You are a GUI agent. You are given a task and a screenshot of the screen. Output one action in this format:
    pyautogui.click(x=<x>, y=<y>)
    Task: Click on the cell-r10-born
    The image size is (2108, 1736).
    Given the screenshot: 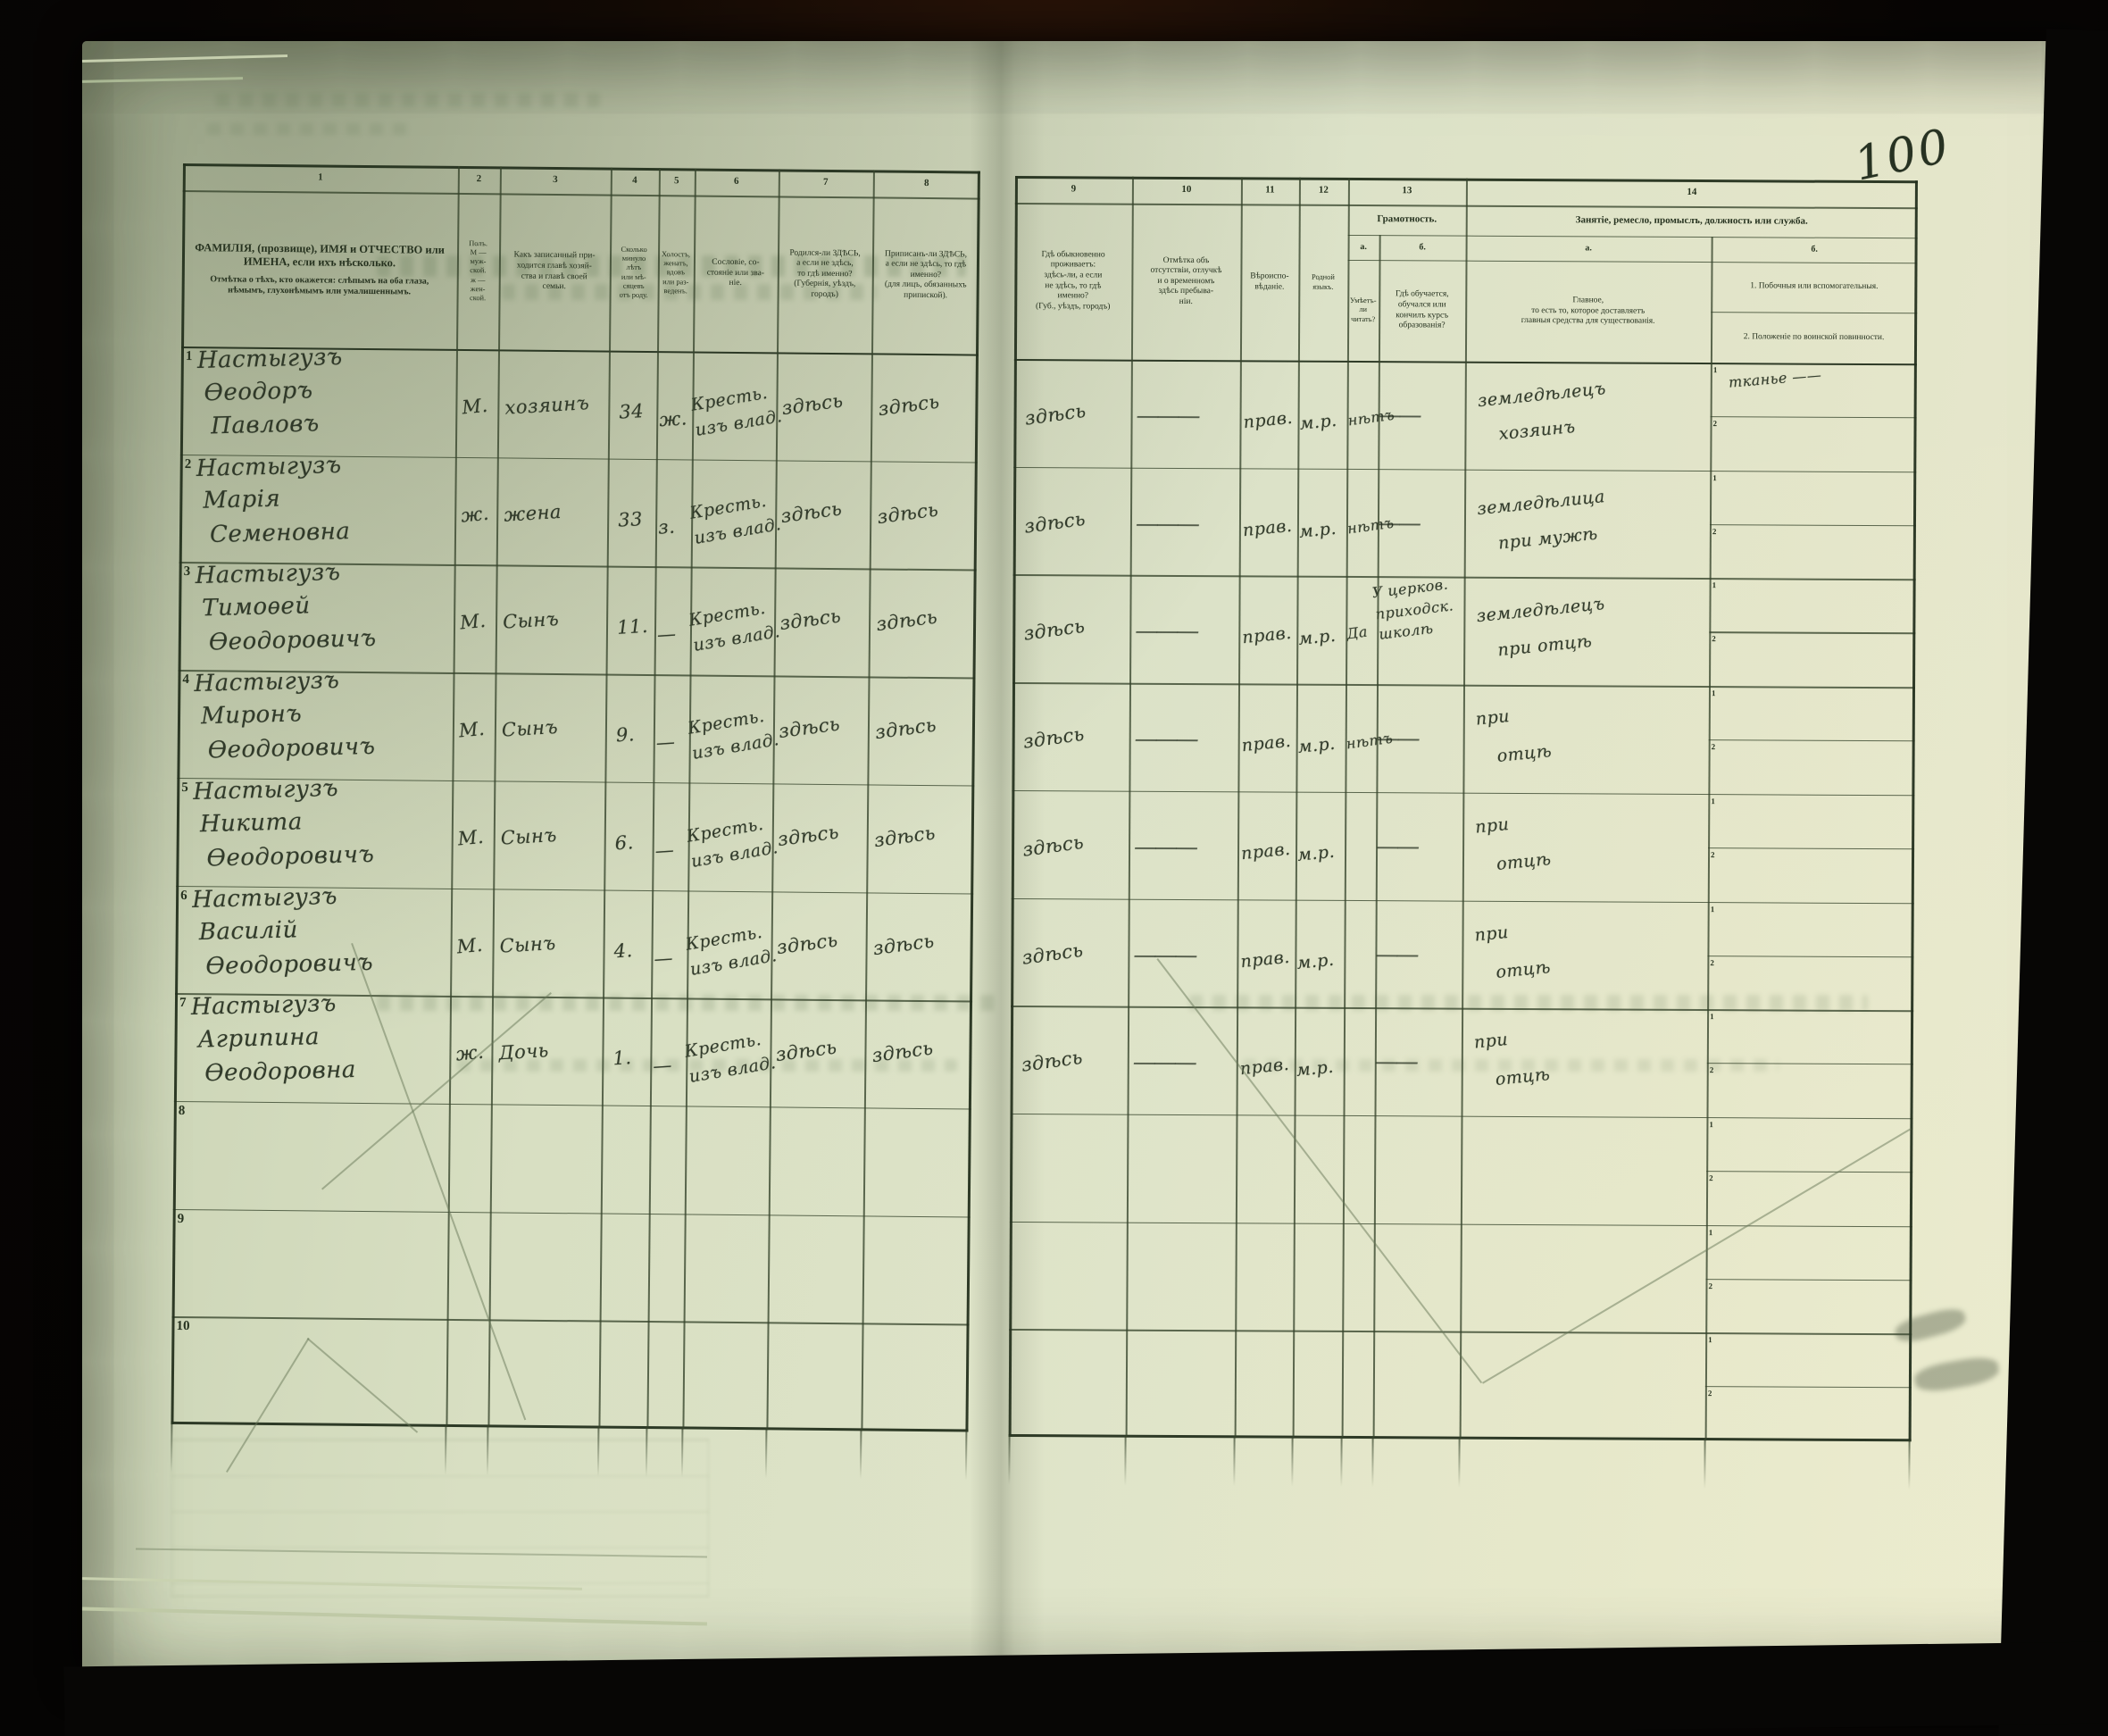 What is the action you would take?
    pyautogui.click(x=814, y=1377)
    